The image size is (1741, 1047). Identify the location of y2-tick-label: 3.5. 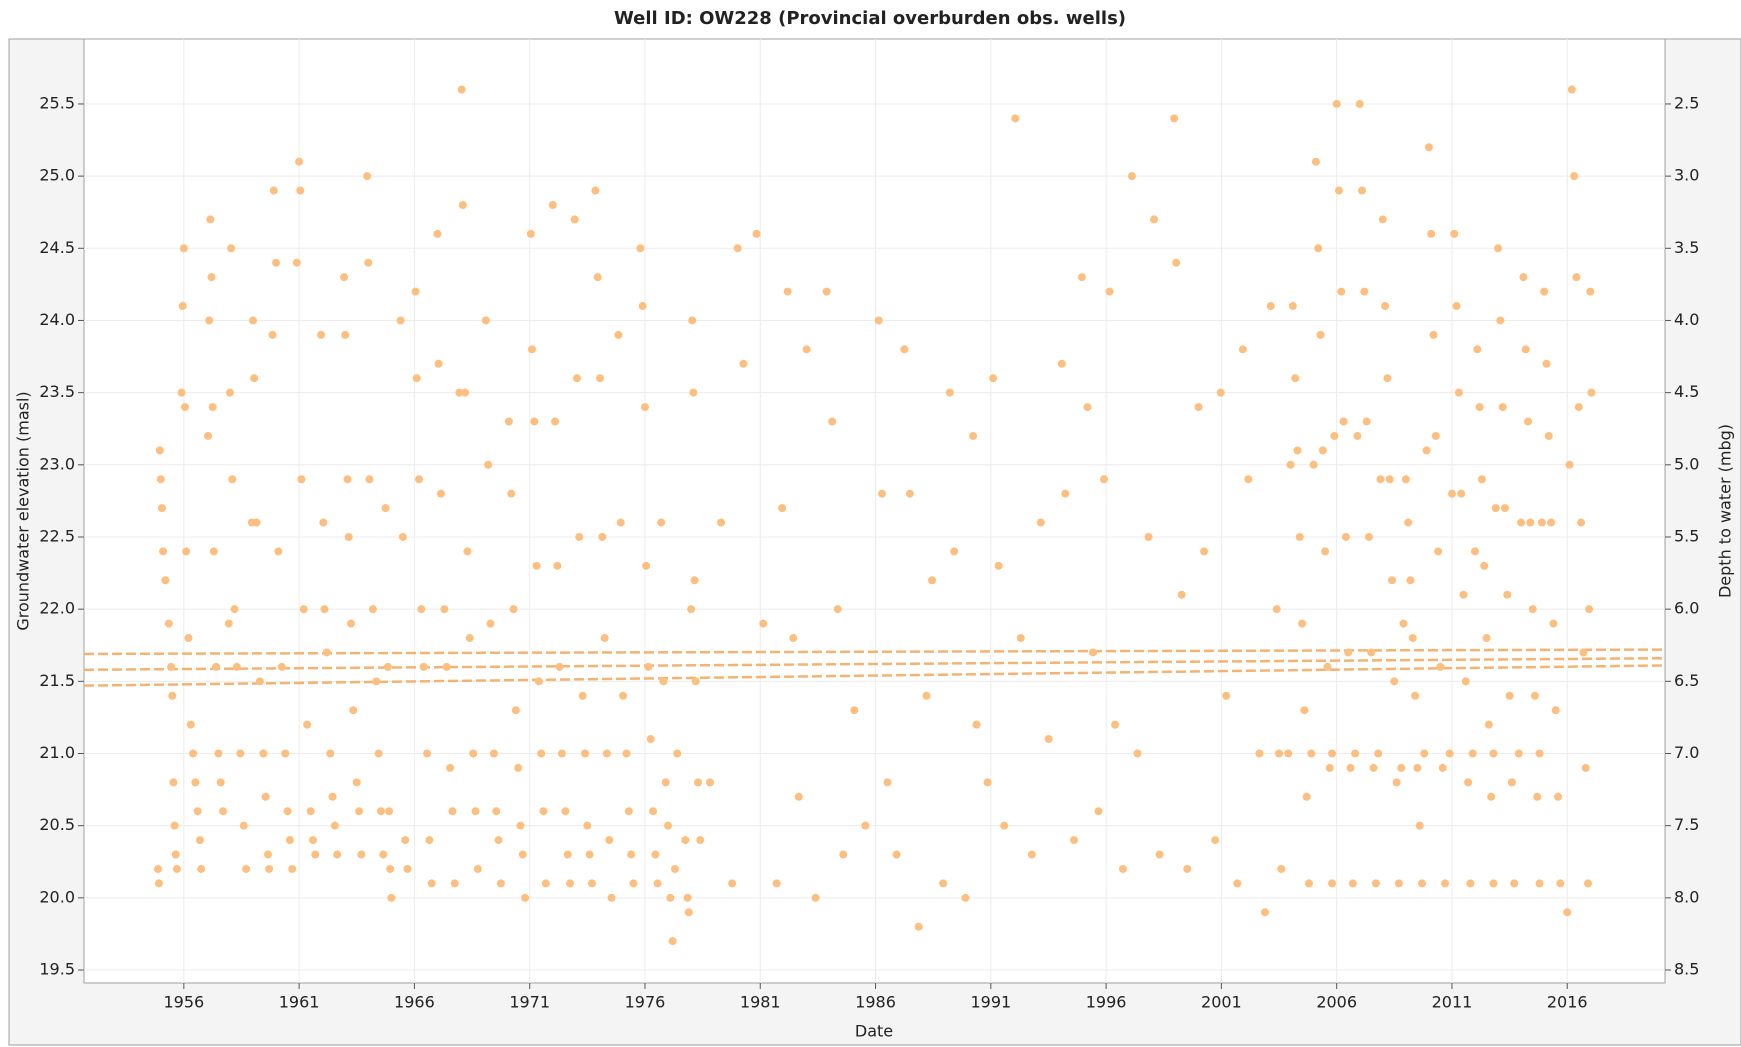
(1686, 247).